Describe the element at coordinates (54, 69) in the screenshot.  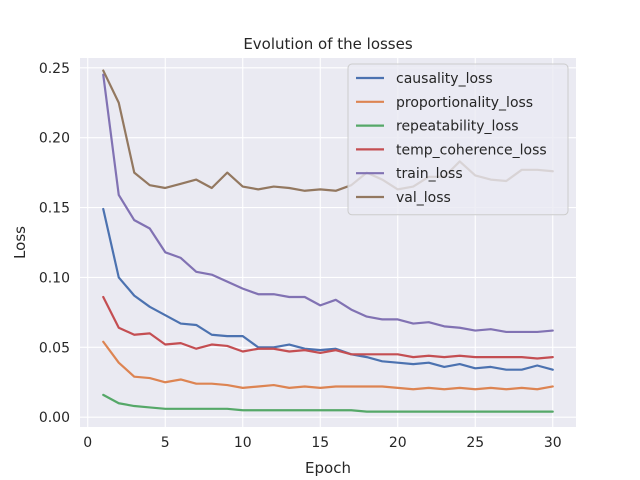
I see `y-tick-label: 0.25` at that location.